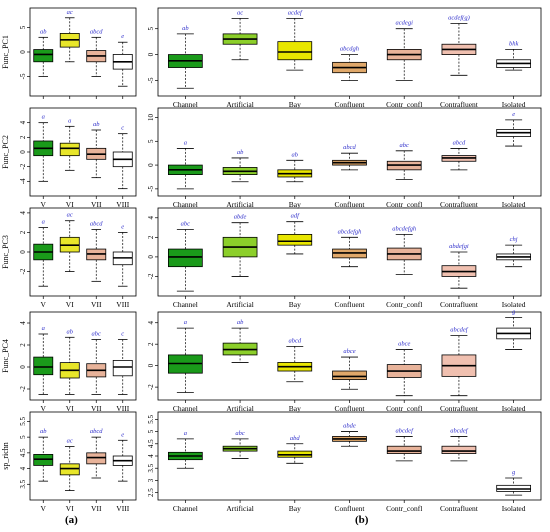 The image size is (550, 532). What do you see at coordinates (514, 239) in the screenshot?
I see `significance-letter: chj` at bounding box center [514, 239].